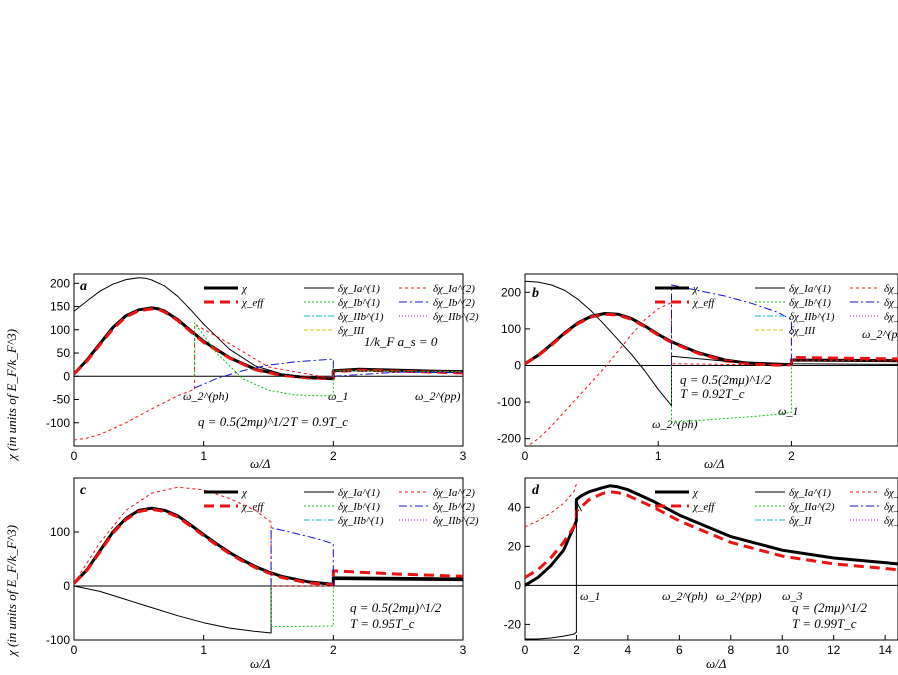 This screenshot has width=898, height=675. I want to click on y-tick-label: 150, so click(60, 307).